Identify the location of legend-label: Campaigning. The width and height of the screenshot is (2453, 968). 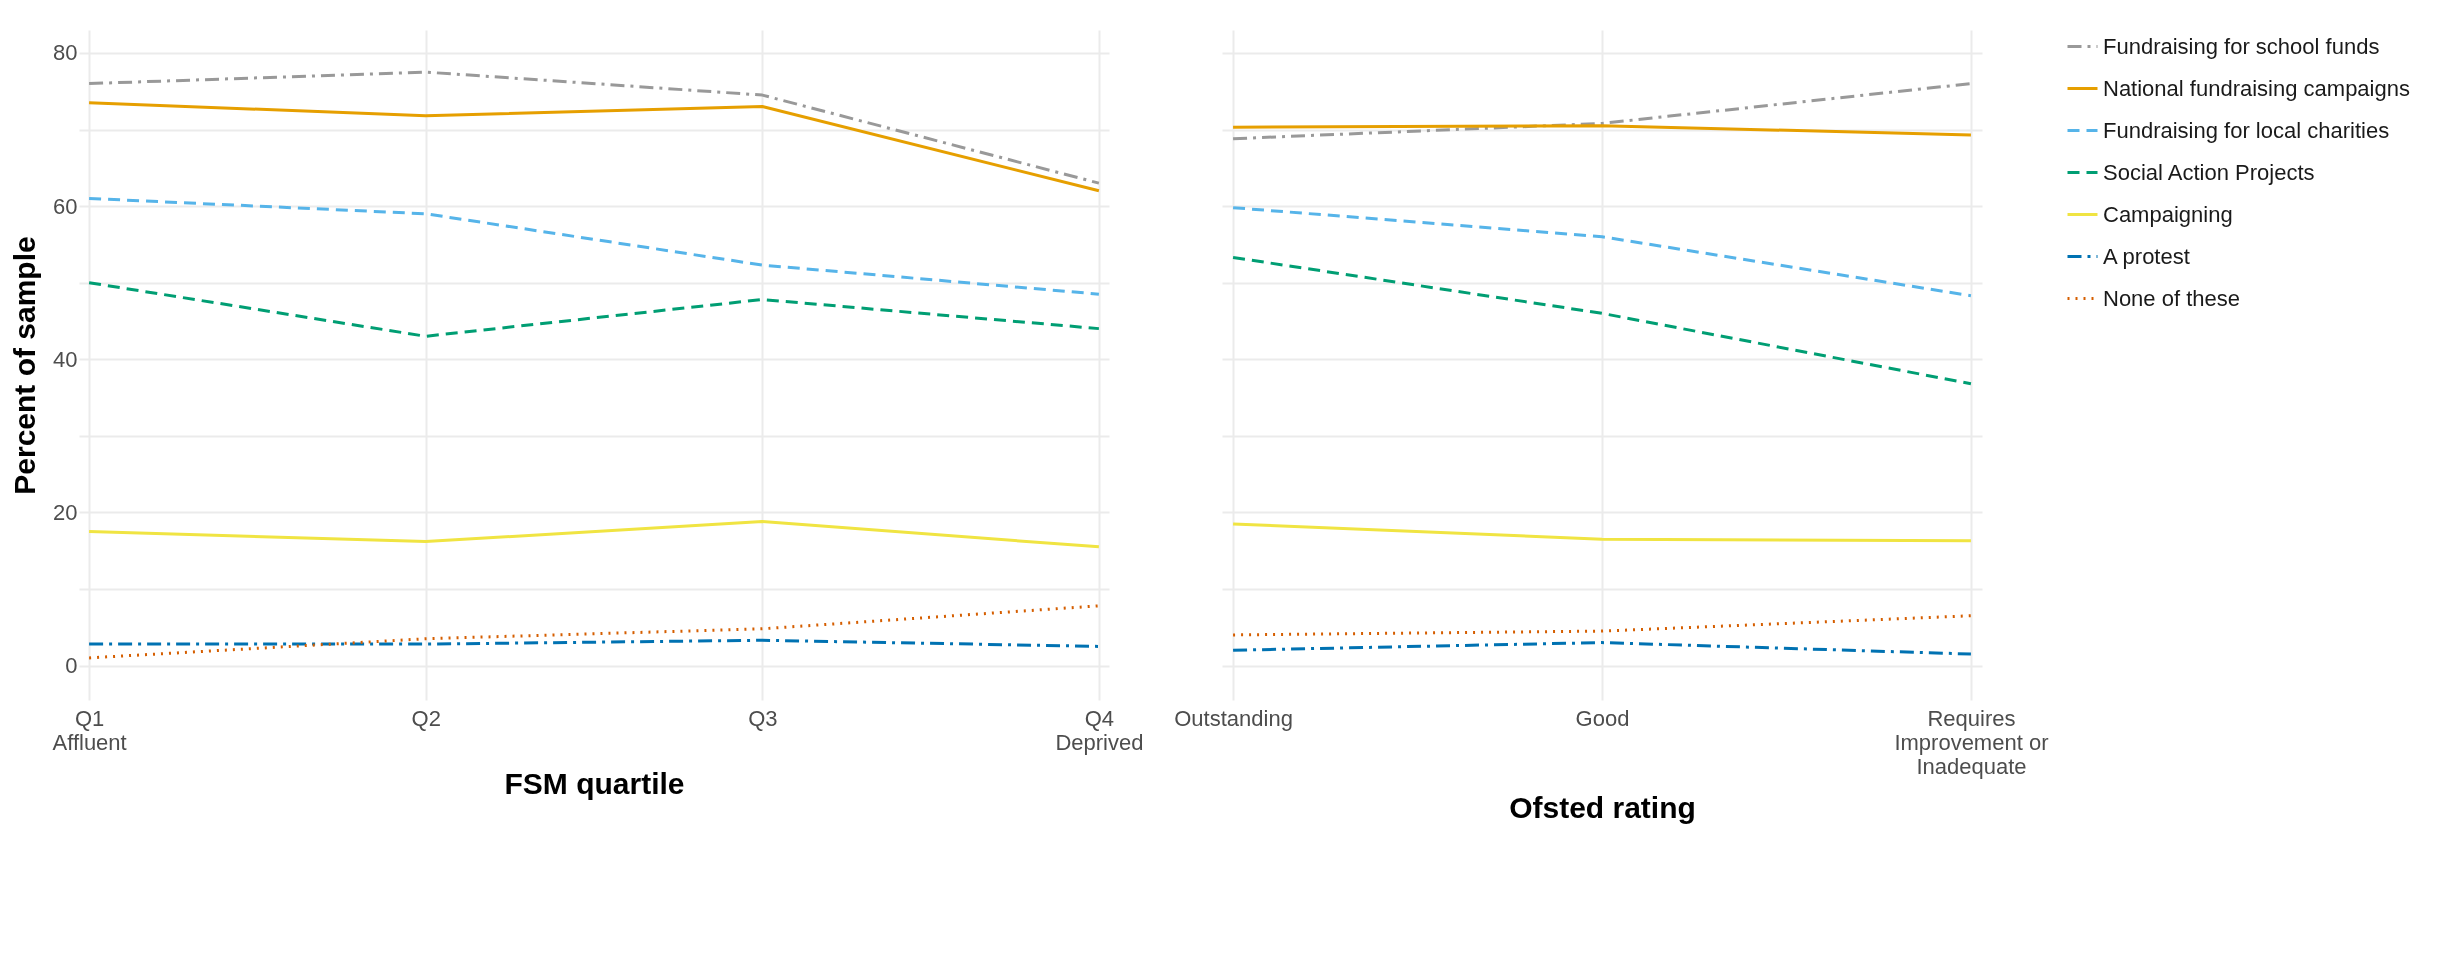
(2168, 214).